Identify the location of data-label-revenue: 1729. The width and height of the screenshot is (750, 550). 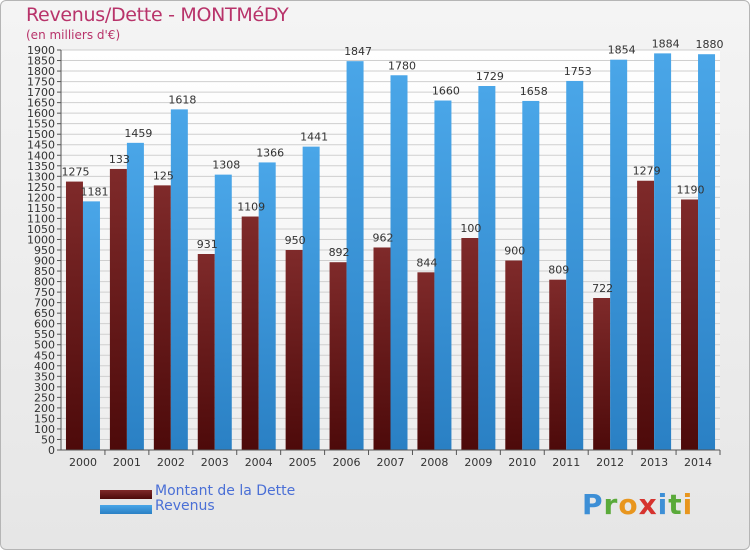
(490, 76).